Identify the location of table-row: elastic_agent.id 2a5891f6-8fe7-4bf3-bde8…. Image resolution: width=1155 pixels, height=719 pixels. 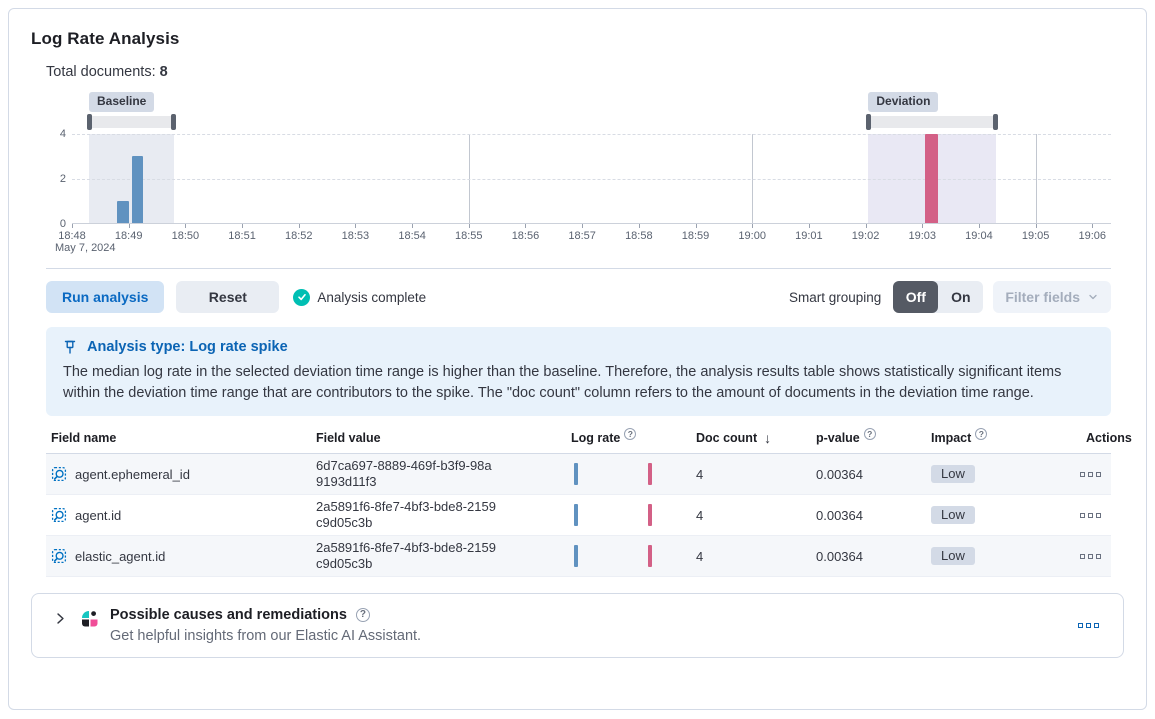
(578, 556).